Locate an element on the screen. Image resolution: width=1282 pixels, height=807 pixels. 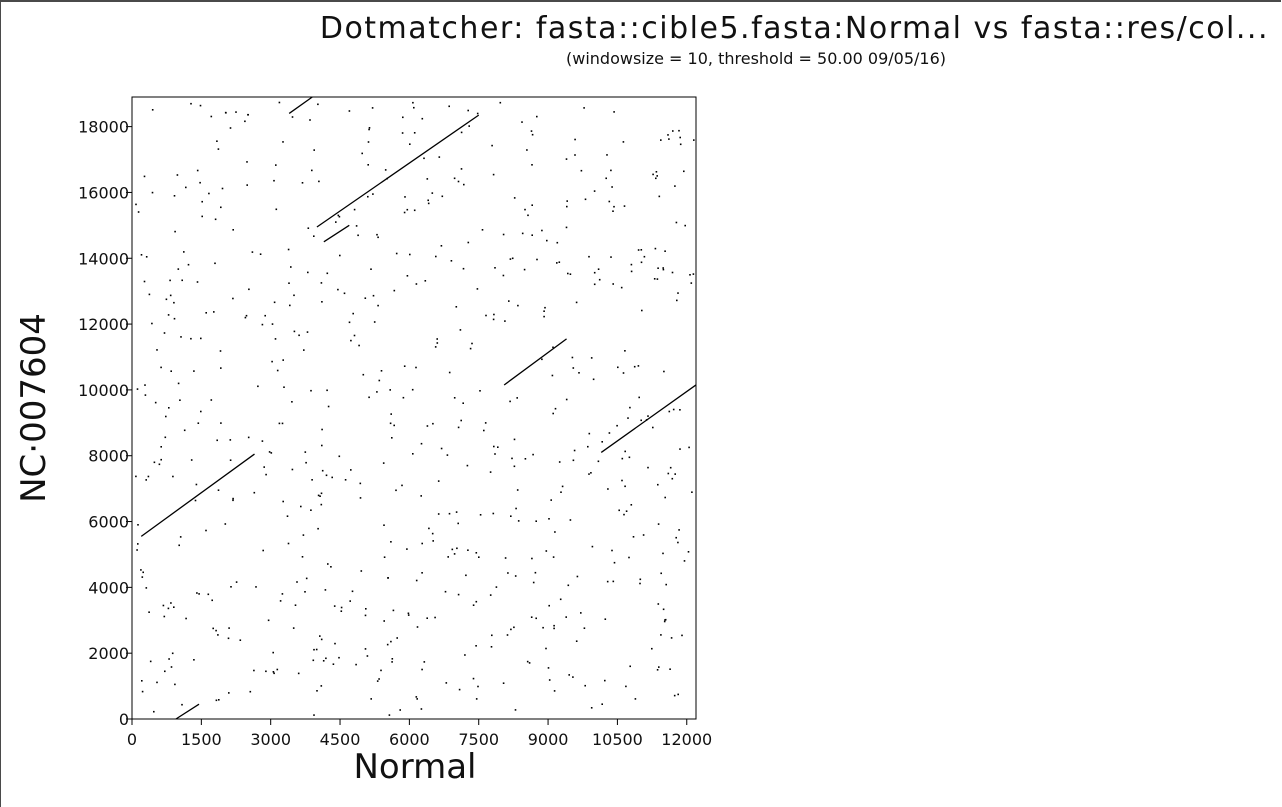
x-tick-label: 12000 is located at coordinates (686, 739).